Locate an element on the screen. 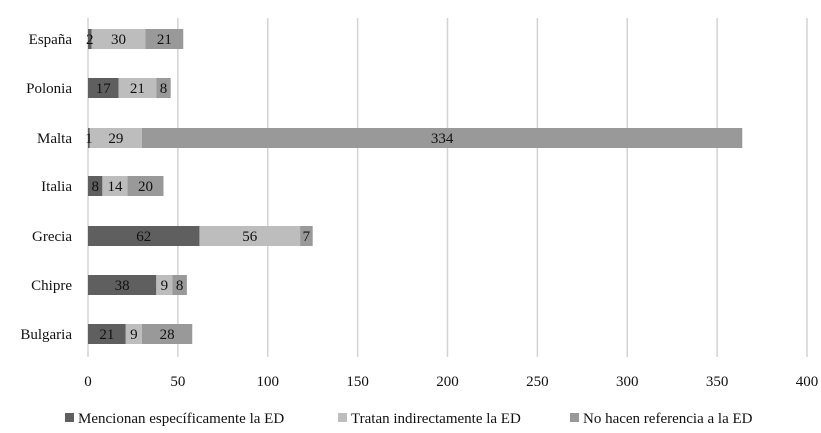 This screenshot has width=821, height=433. data-label: 7 is located at coordinates (307, 237).